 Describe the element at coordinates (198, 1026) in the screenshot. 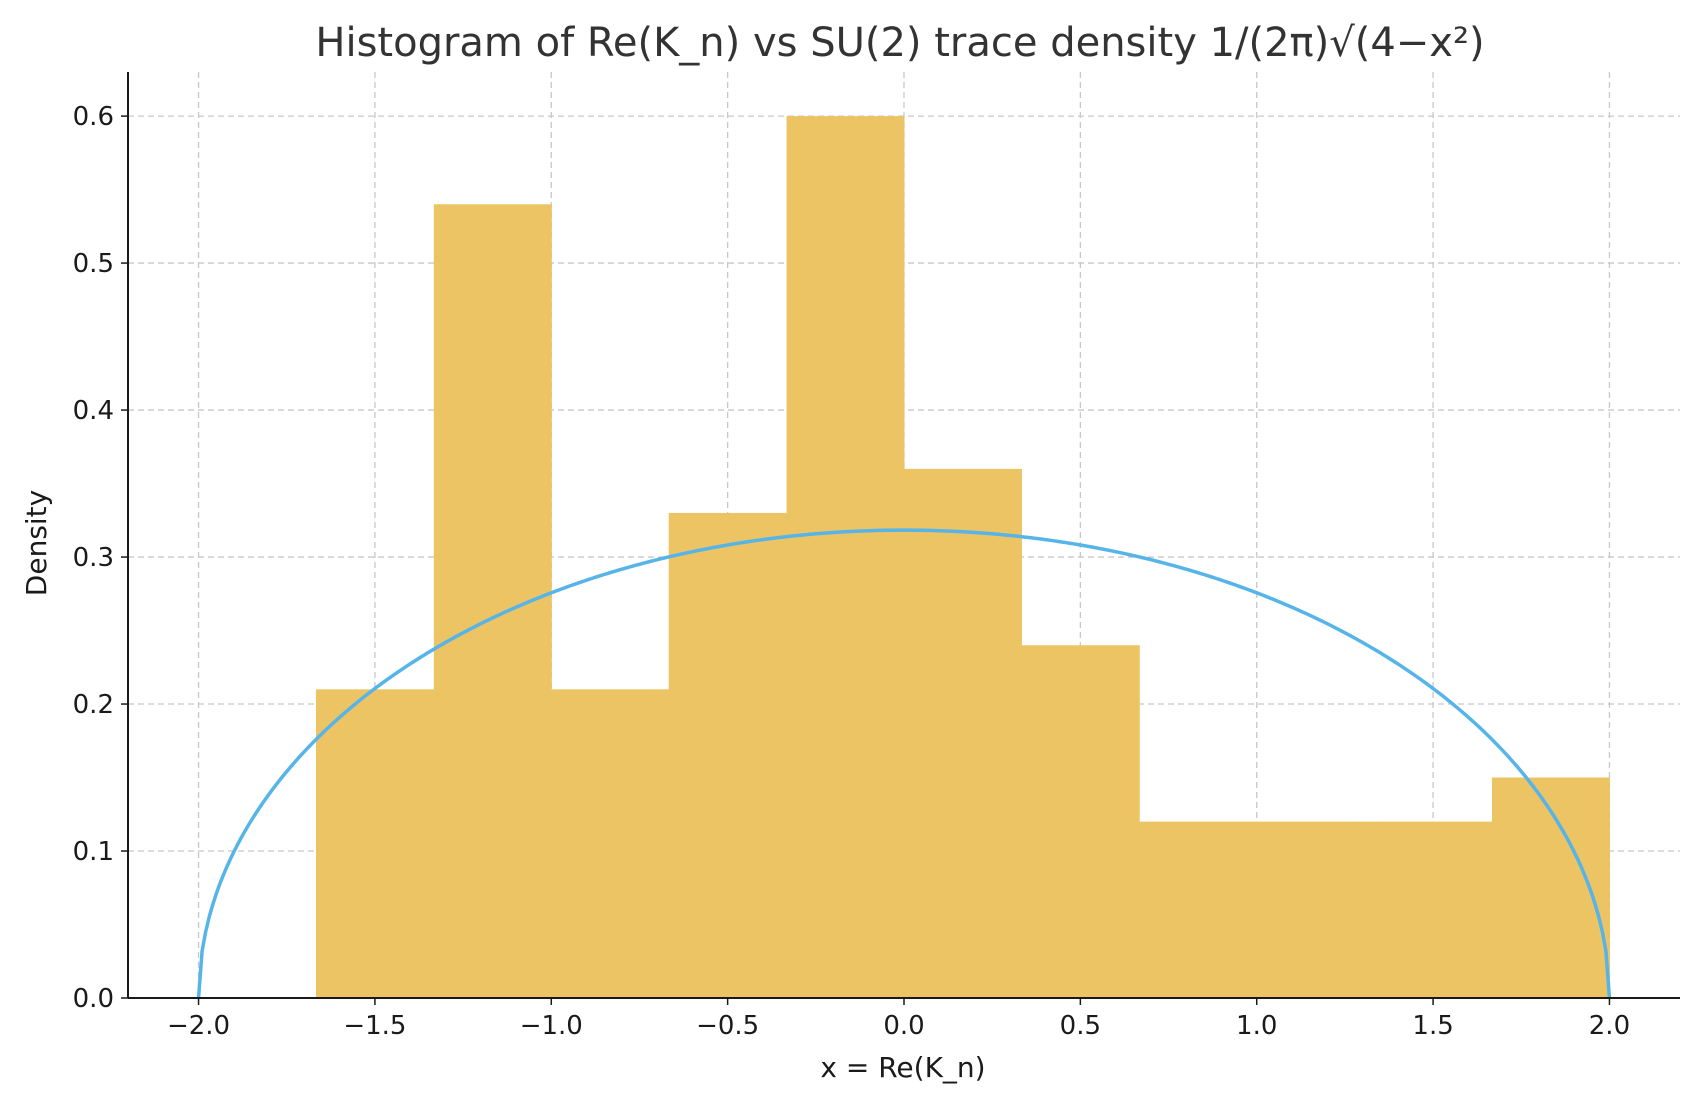

I see `x-tick-label: −2.0` at that location.